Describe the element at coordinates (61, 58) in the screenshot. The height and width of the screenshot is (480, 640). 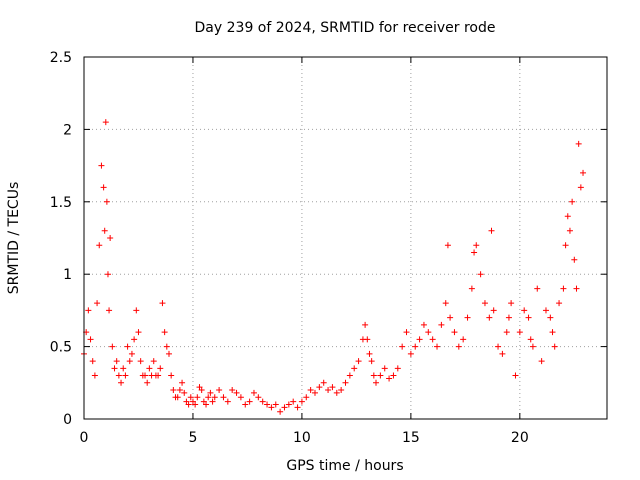
I see `y-tick-label: 2.5` at that location.